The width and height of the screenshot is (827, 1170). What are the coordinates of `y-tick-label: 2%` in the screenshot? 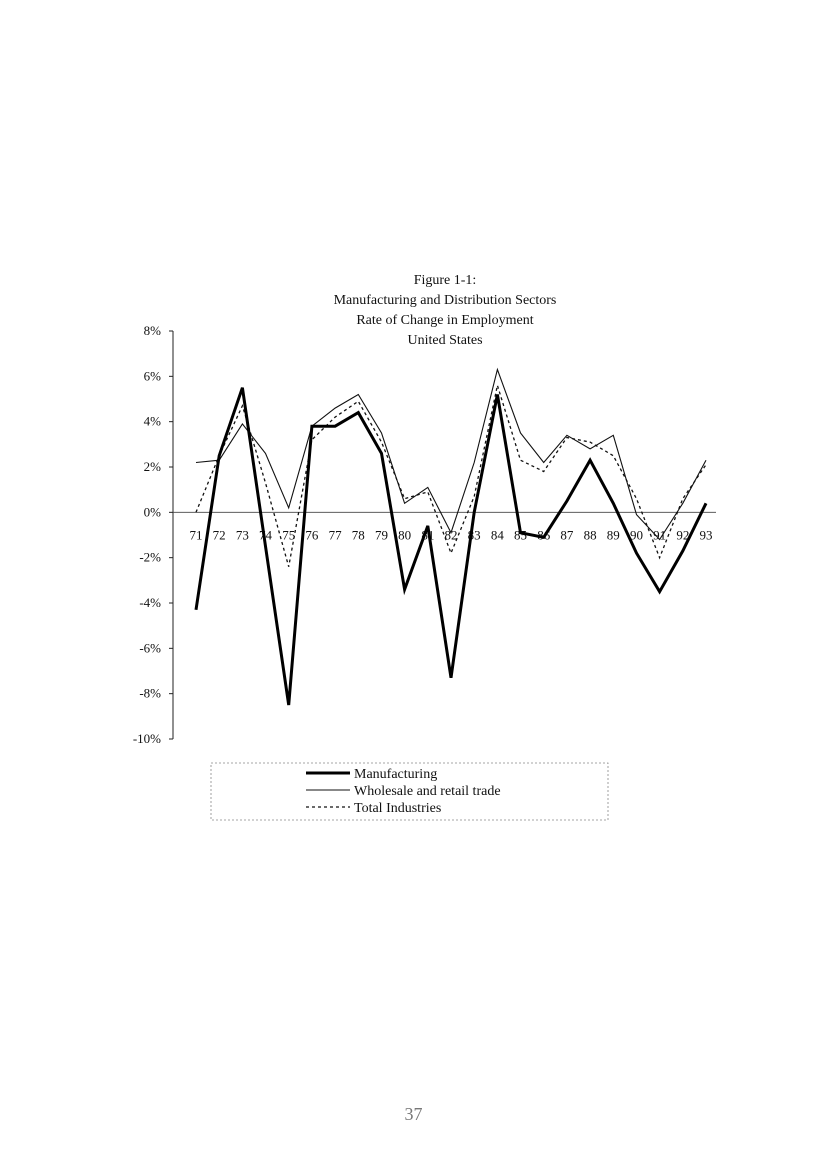 It's located at (153, 466).